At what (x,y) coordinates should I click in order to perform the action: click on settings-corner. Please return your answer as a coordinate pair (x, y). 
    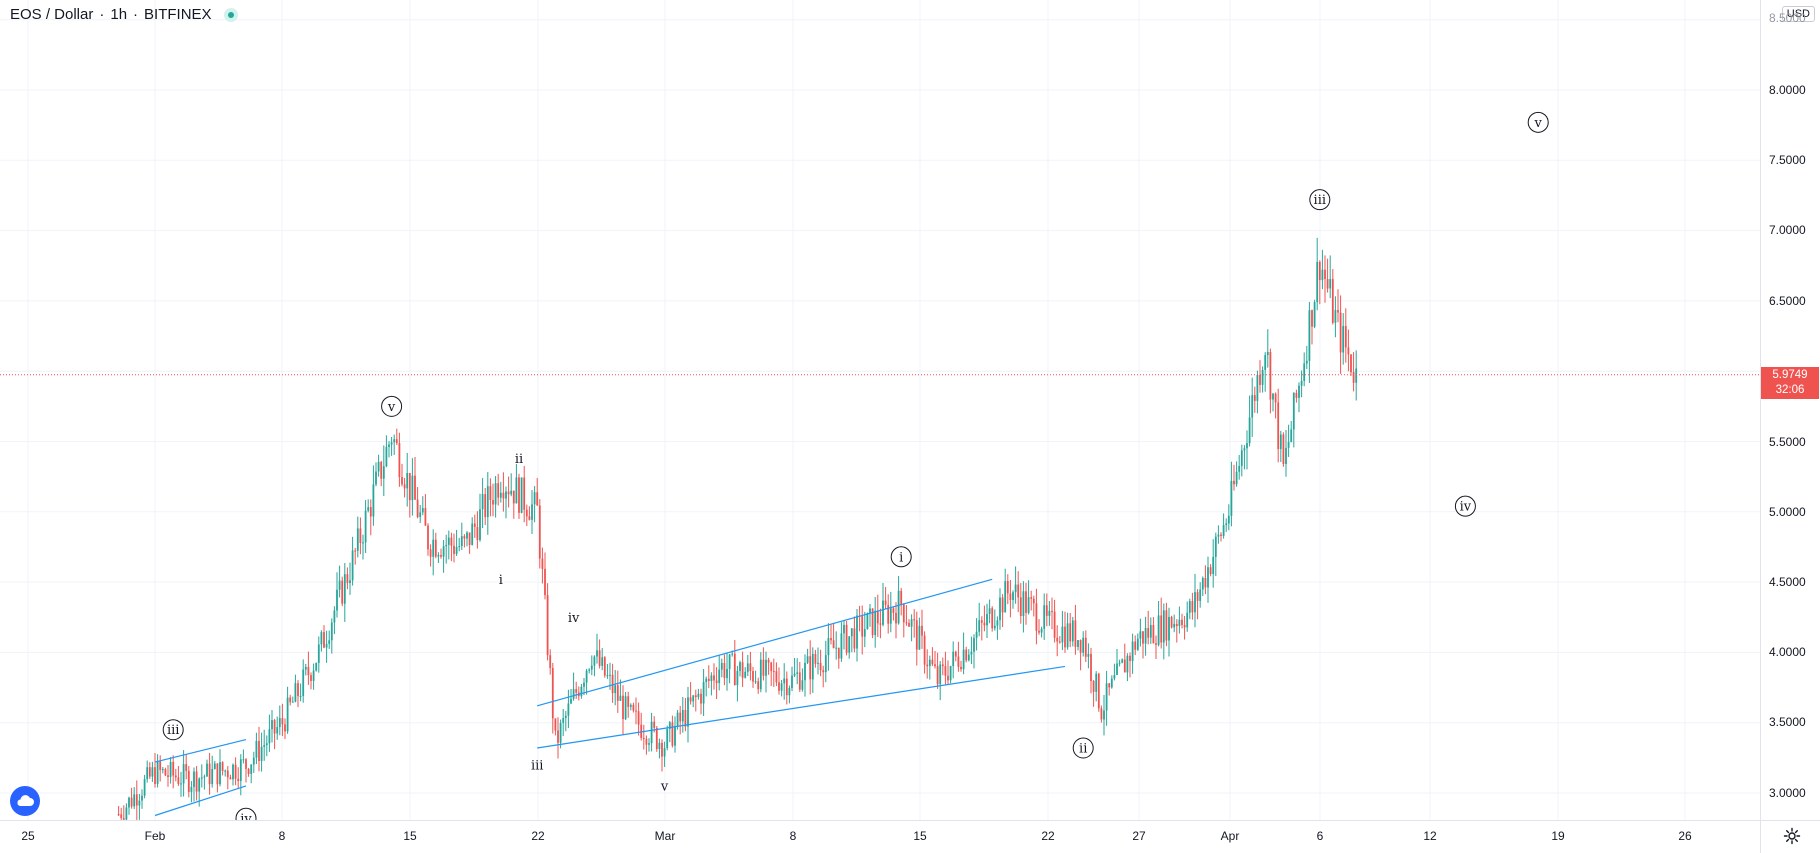
    Looking at the image, I should click on (1790, 836).